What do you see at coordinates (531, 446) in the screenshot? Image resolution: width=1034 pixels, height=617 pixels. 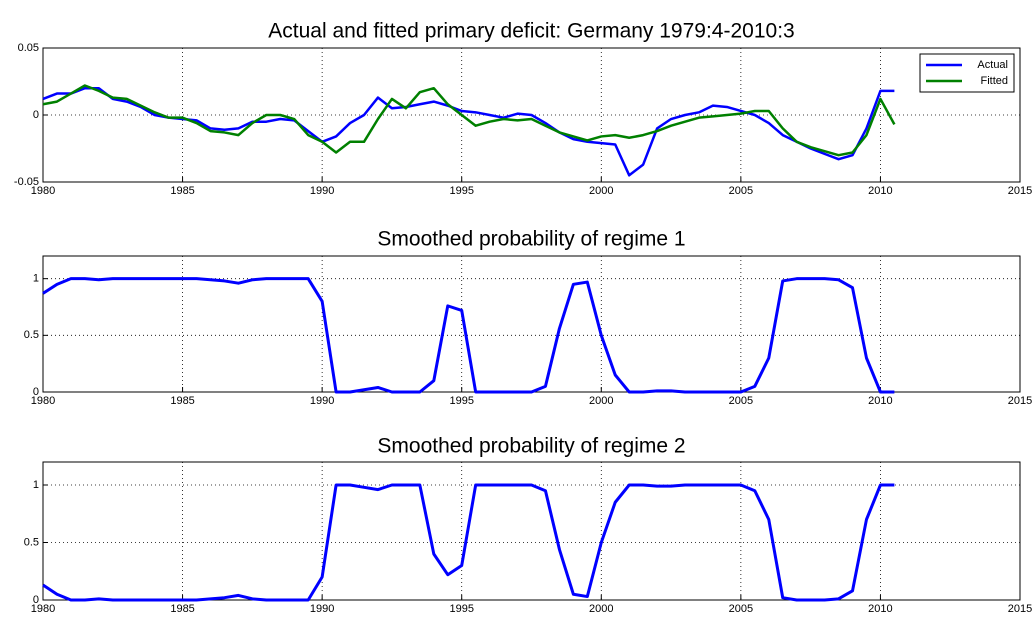 I see `chart-title: Smoothed probability of regime 2` at bounding box center [531, 446].